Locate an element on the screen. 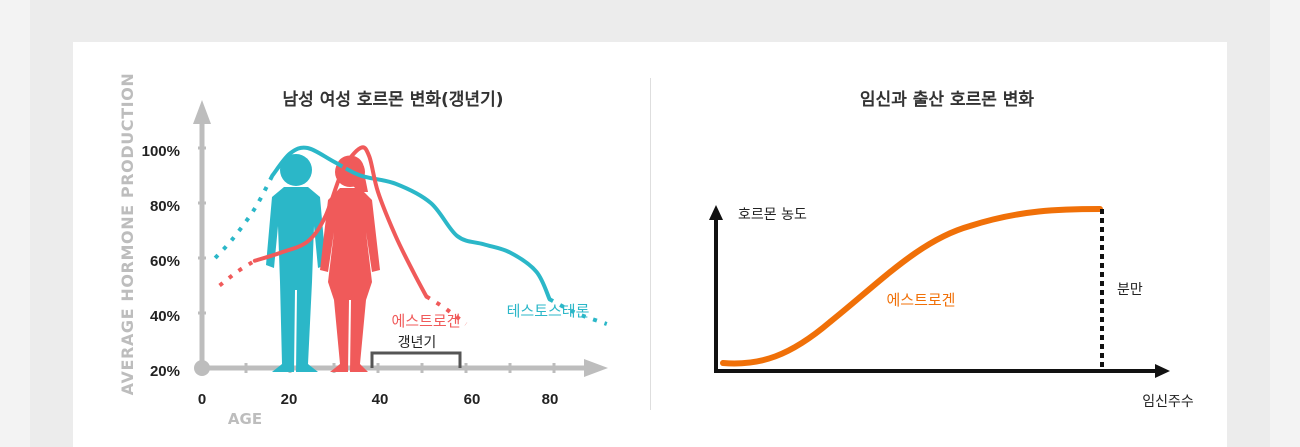 The image size is (1300, 447). x-tick-label: 0 is located at coordinates (202, 399).